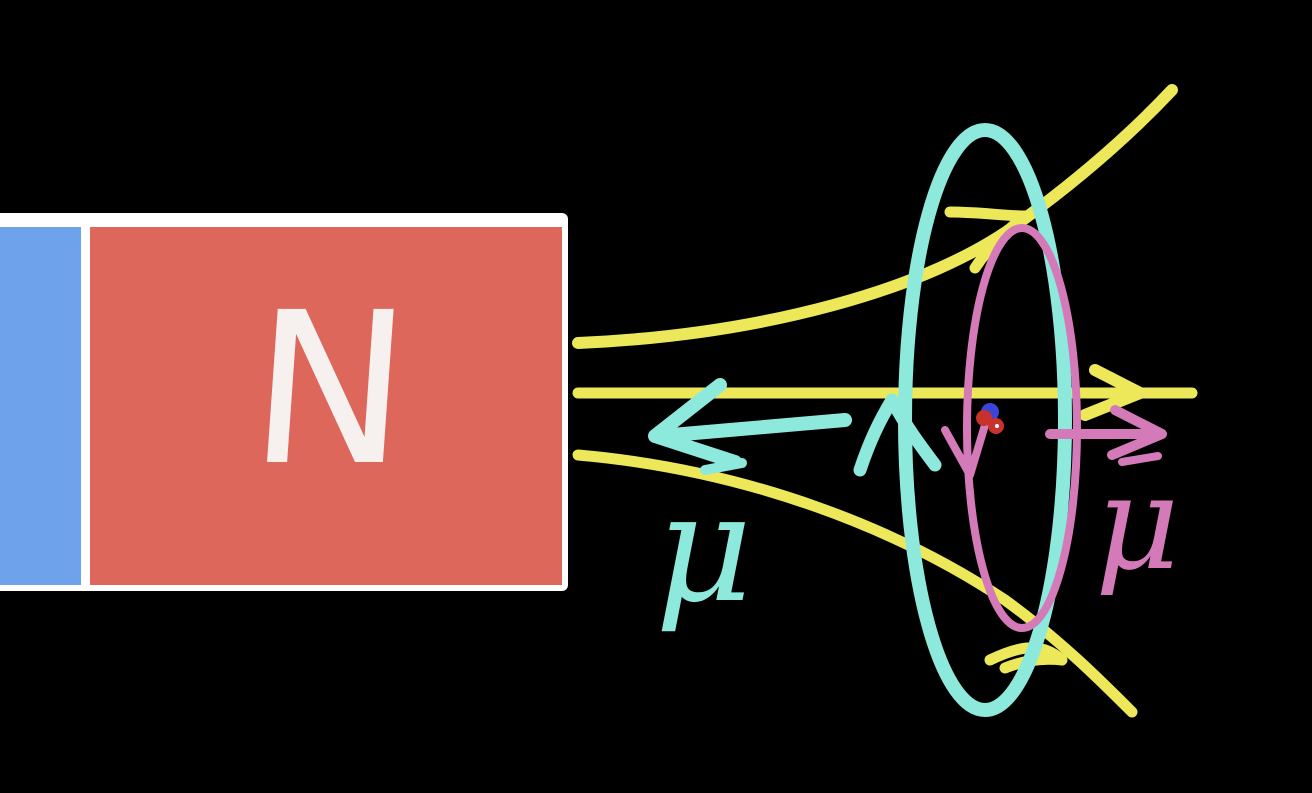 The width and height of the screenshot is (1312, 793). I want to click on charge-particles-icon, so click(990, 418).